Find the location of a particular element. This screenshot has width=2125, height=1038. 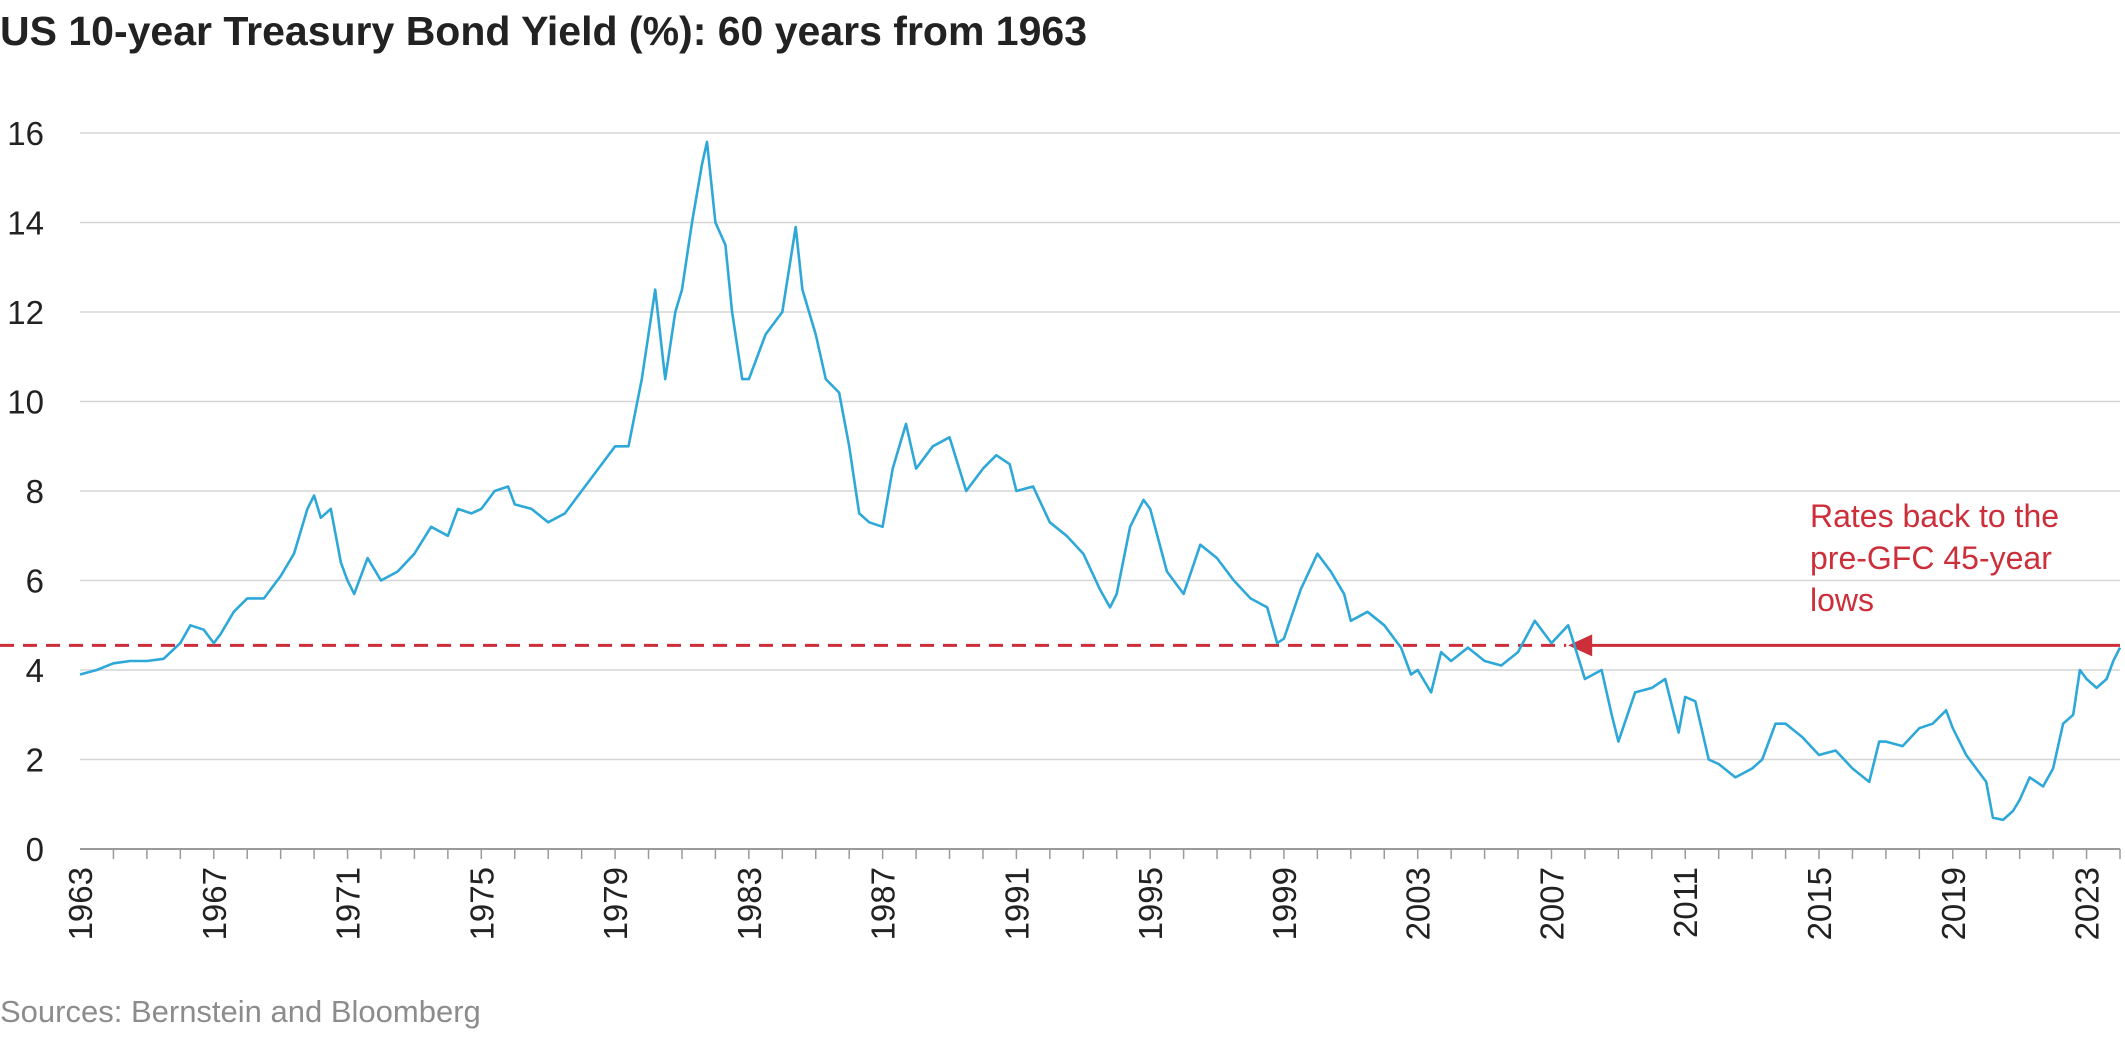

y-tick-label-10: 10 is located at coordinates (25, 402).